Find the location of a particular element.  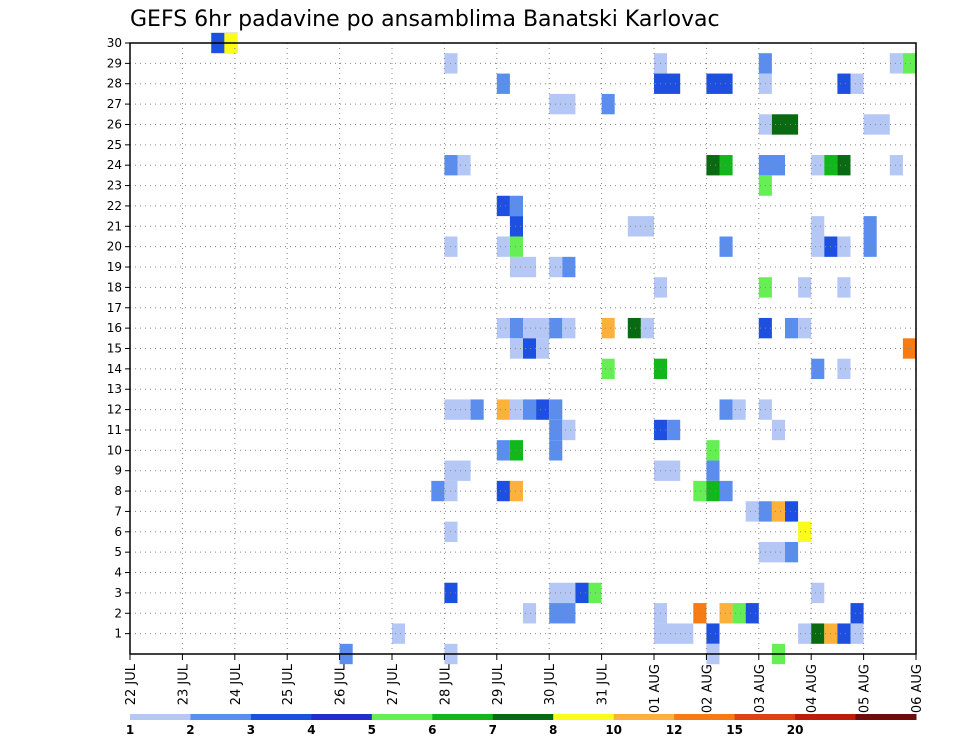

y-tick-label-9: 9 is located at coordinates (118, 471).